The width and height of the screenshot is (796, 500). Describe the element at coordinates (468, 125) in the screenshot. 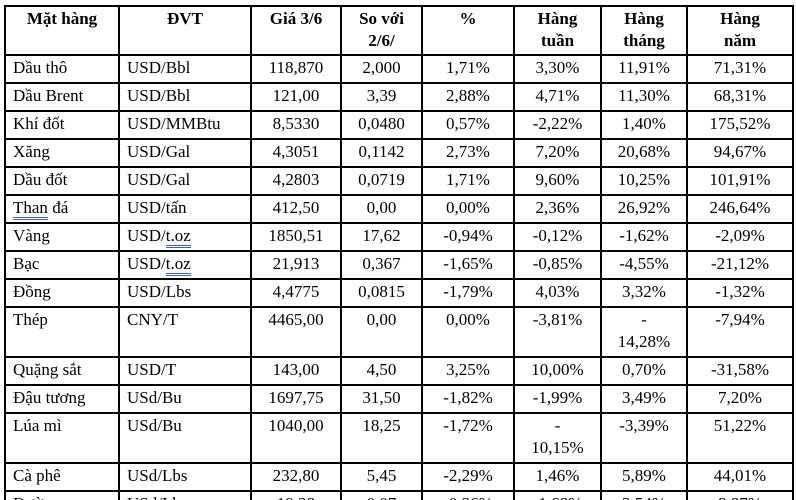

I see `percent-cell: 0,57%` at that location.